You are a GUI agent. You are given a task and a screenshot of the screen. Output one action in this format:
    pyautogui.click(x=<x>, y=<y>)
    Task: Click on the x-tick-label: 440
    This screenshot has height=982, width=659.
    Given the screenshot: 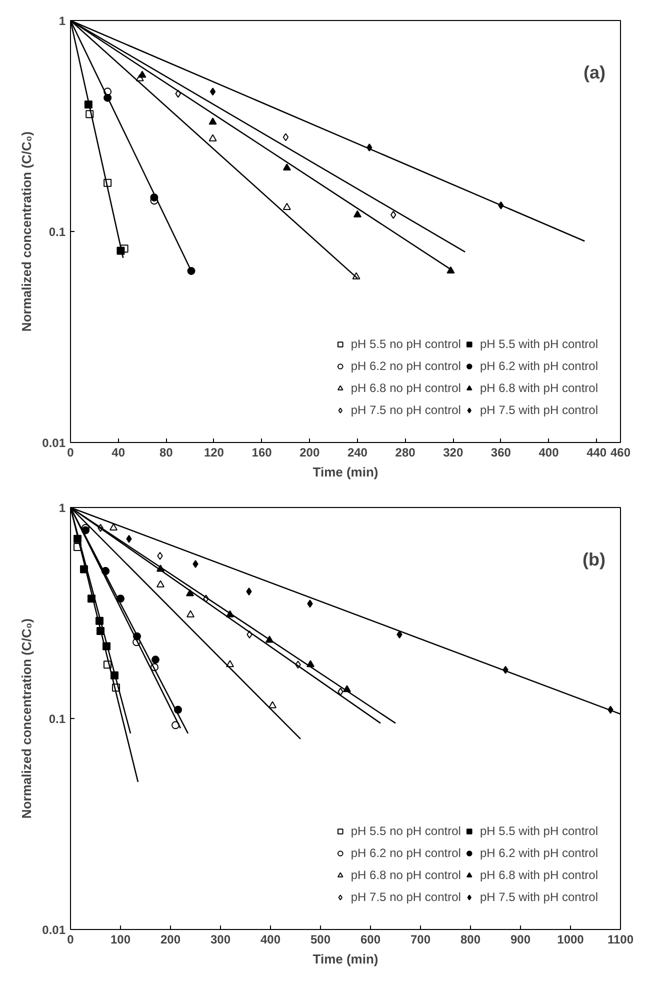 What is the action you would take?
    pyautogui.click(x=596, y=453)
    